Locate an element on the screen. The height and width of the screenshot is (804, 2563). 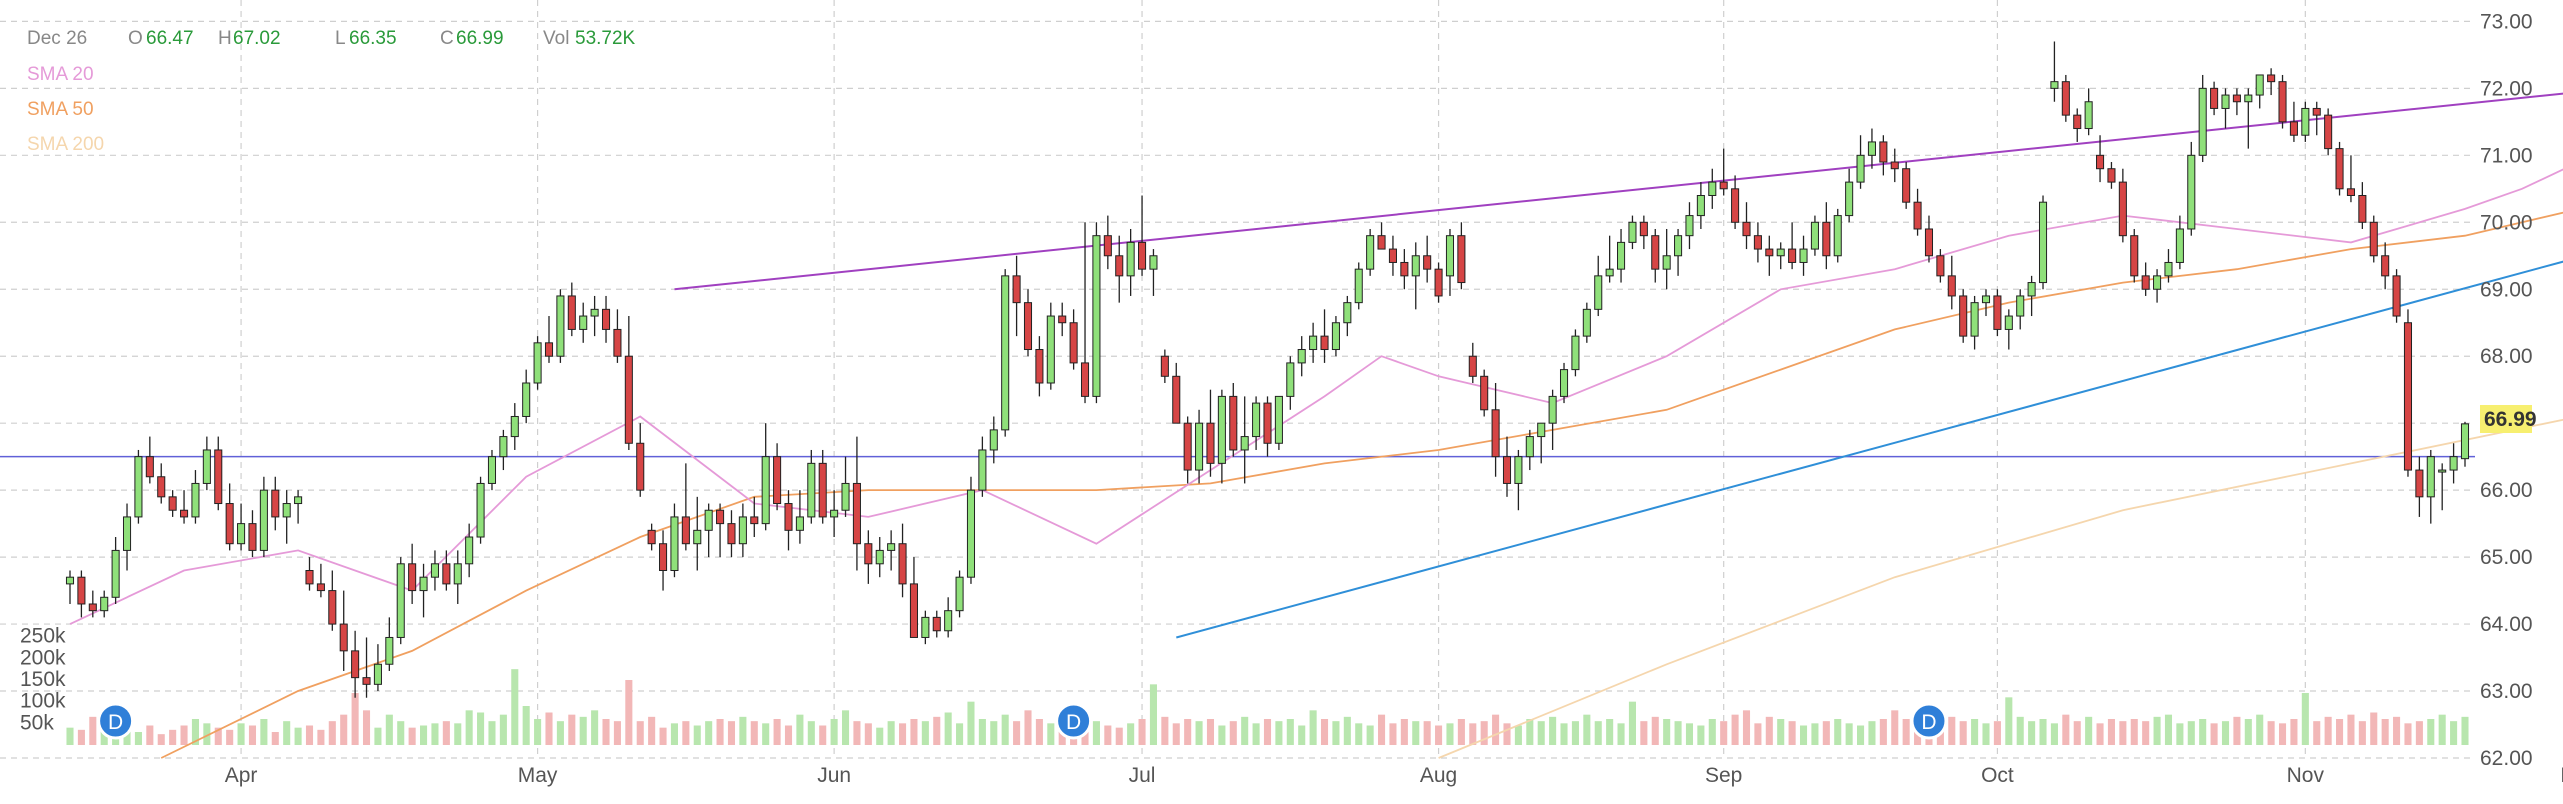
price-tick: 66.00 is located at coordinates (2506, 490).